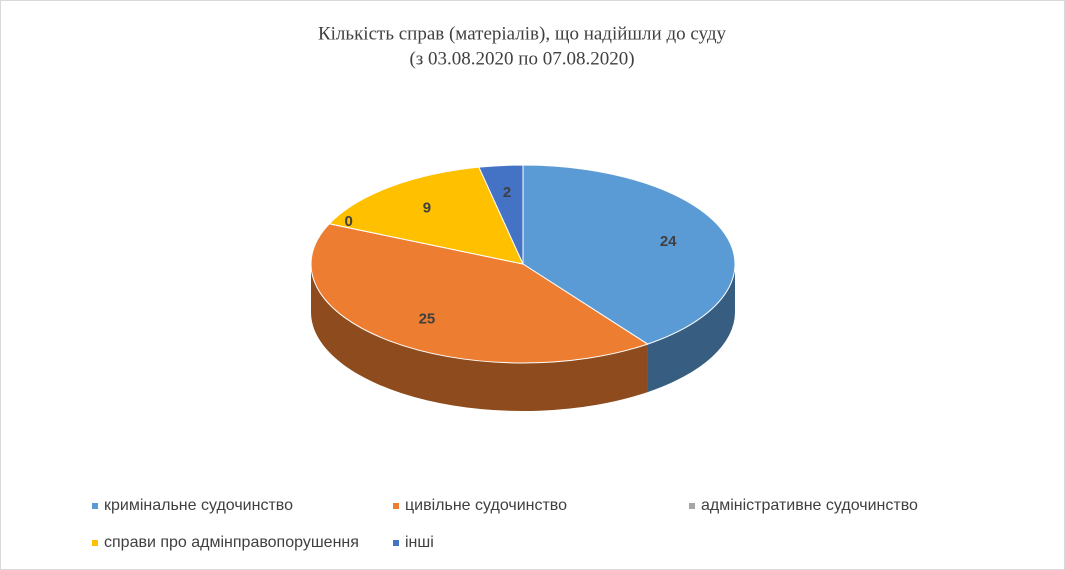 Image resolution: width=1065 pixels, height=570 pixels. I want to click on data-label: 24, so click(668, 241).